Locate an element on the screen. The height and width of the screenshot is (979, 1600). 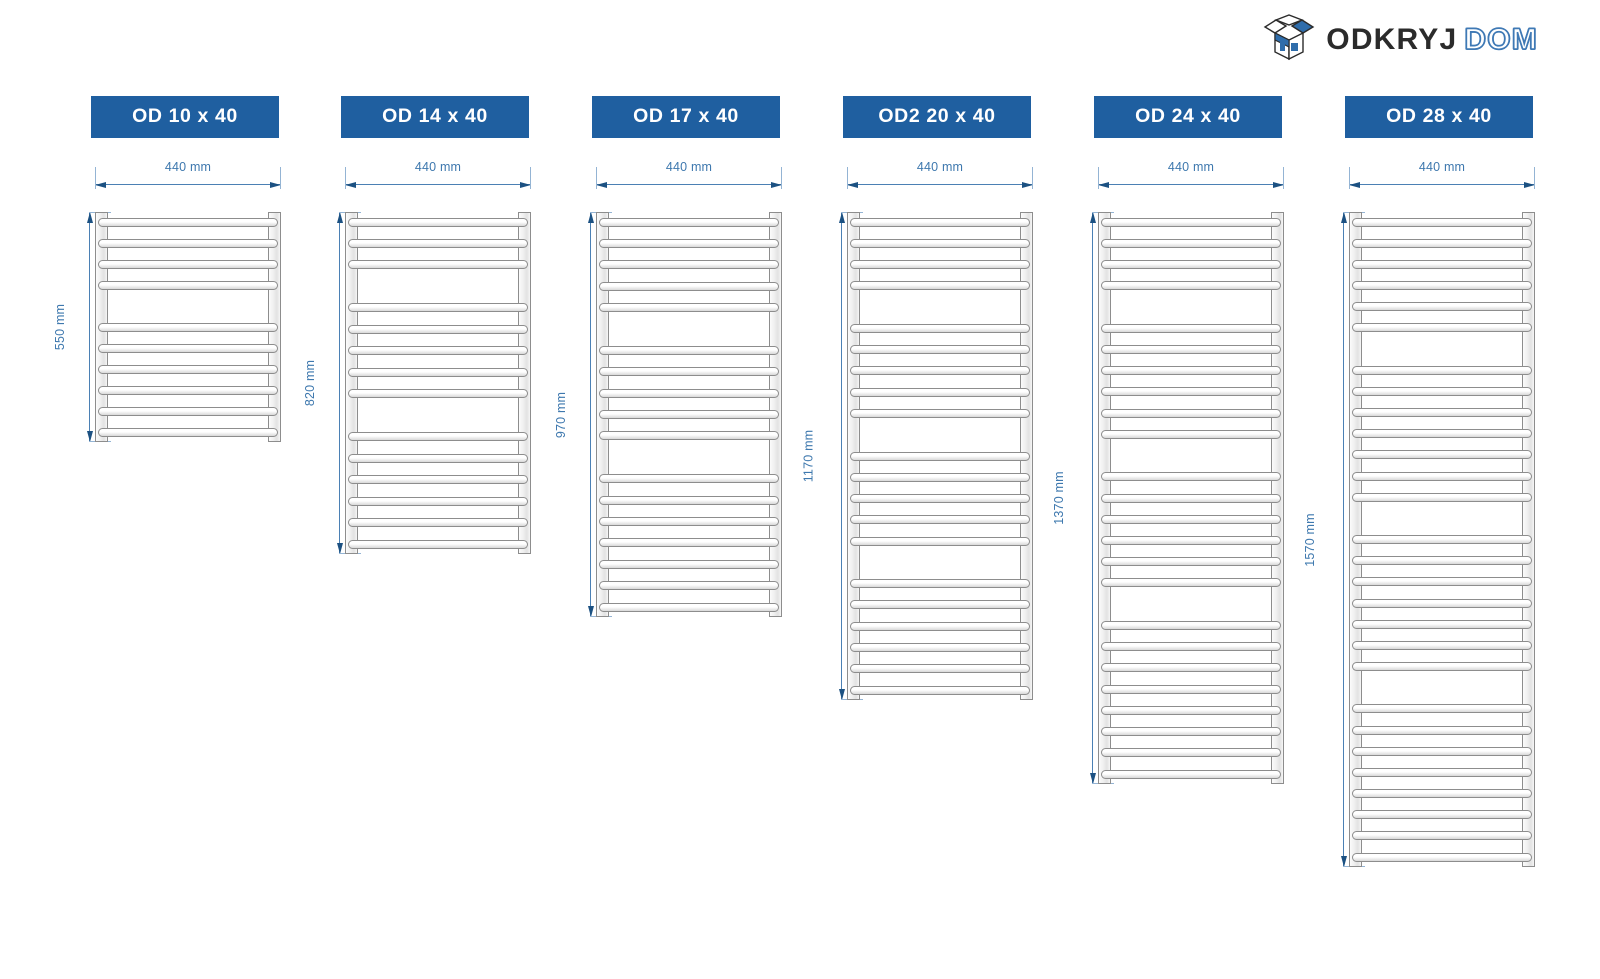
height-dimension: 970 mm is located at coordinates (583, 414).